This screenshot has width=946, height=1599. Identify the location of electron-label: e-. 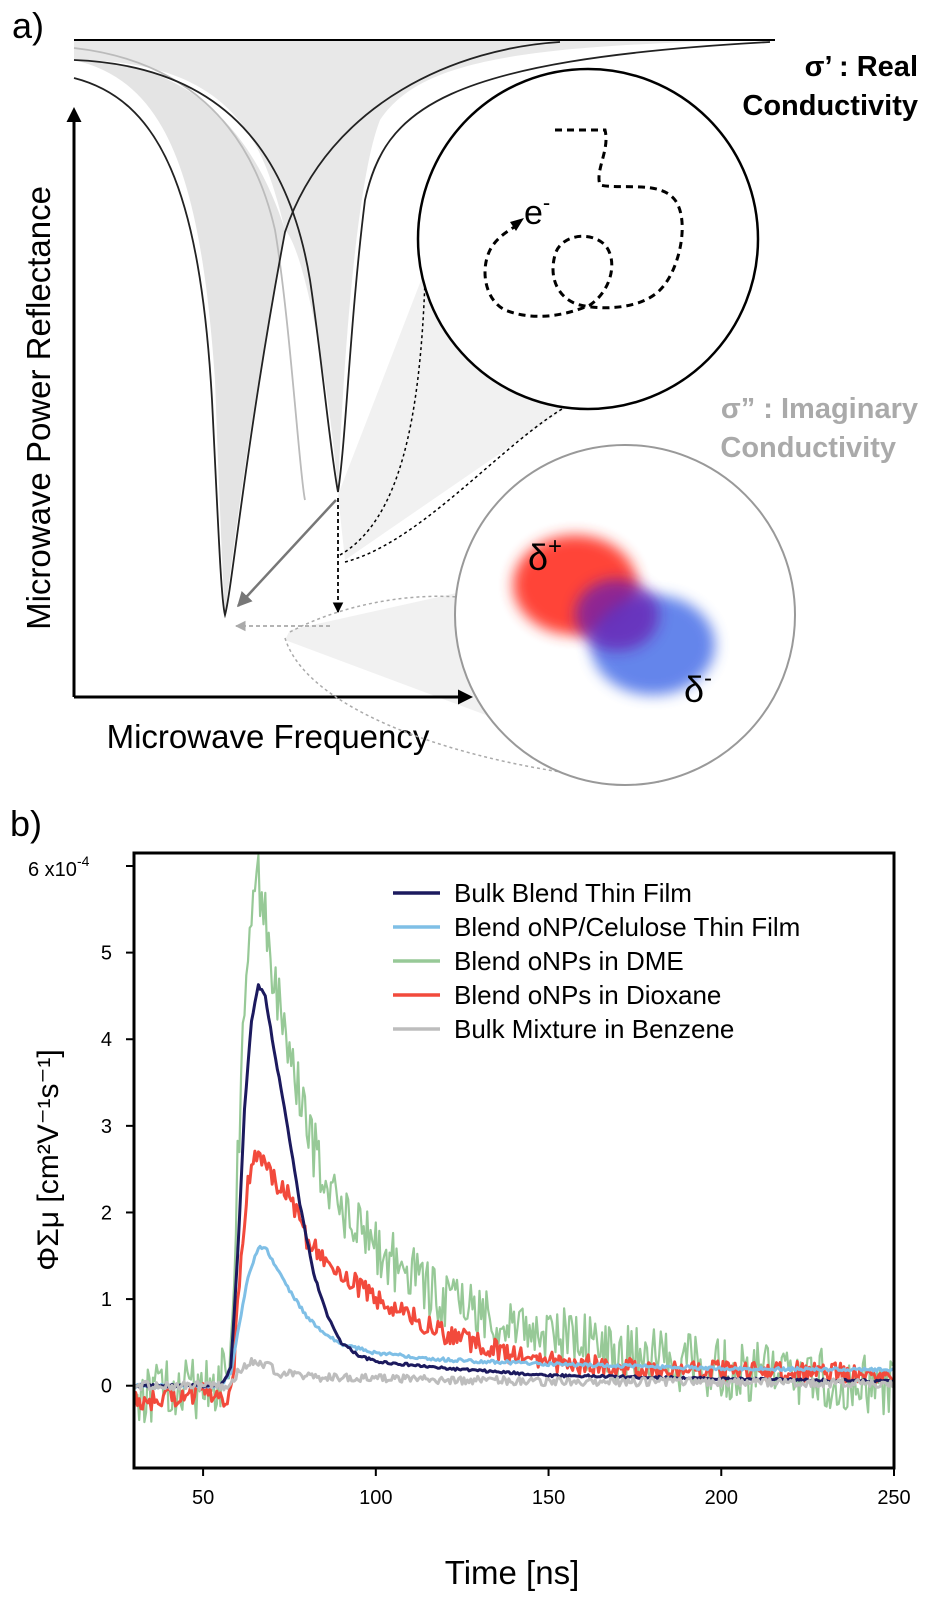
(537, 211).